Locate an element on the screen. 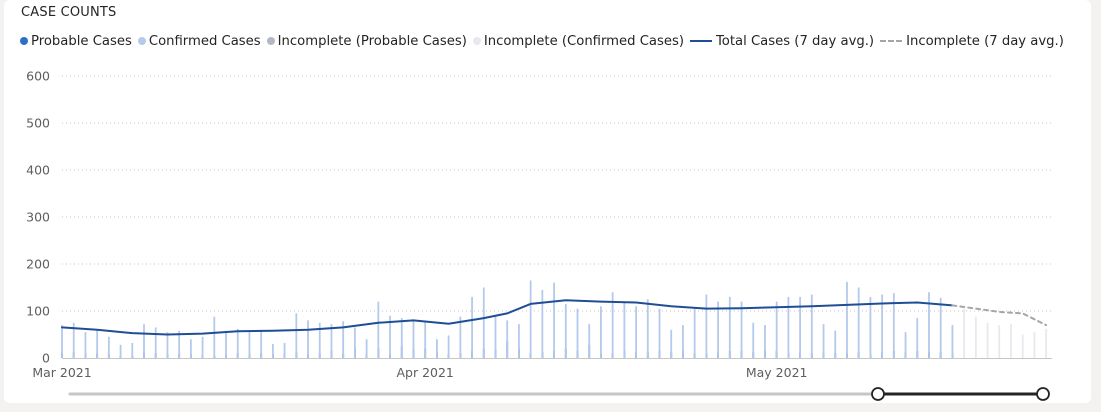  slider-handle-right is located at coordinates (1043, 394).